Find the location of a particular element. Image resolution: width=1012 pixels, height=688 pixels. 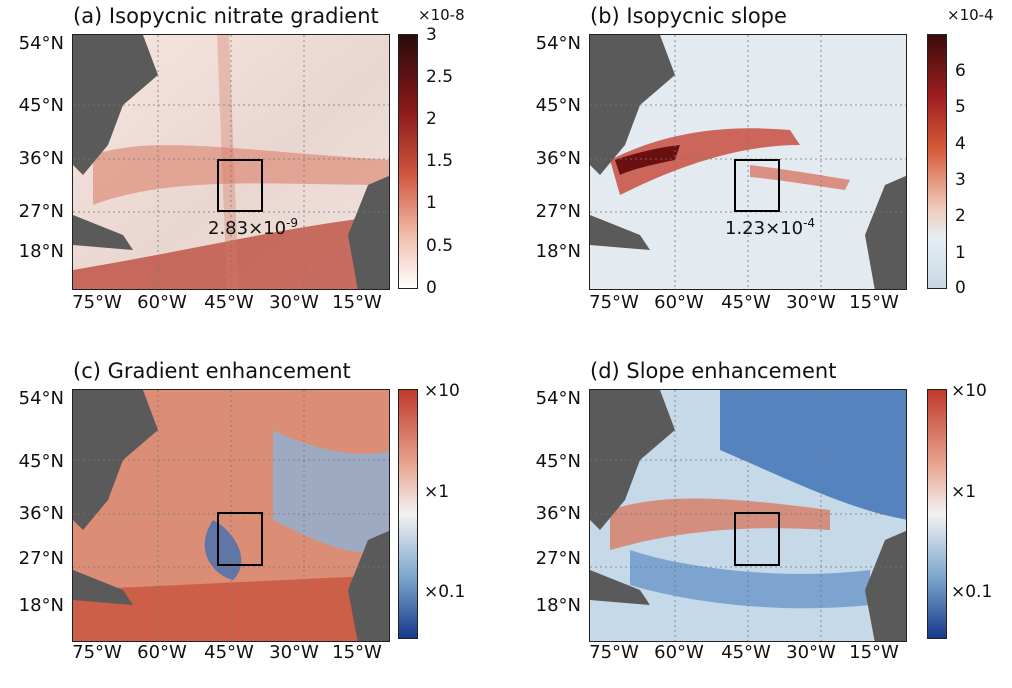

panel-title: (b) Isopycnic slope is located at coordinates (688, 16).